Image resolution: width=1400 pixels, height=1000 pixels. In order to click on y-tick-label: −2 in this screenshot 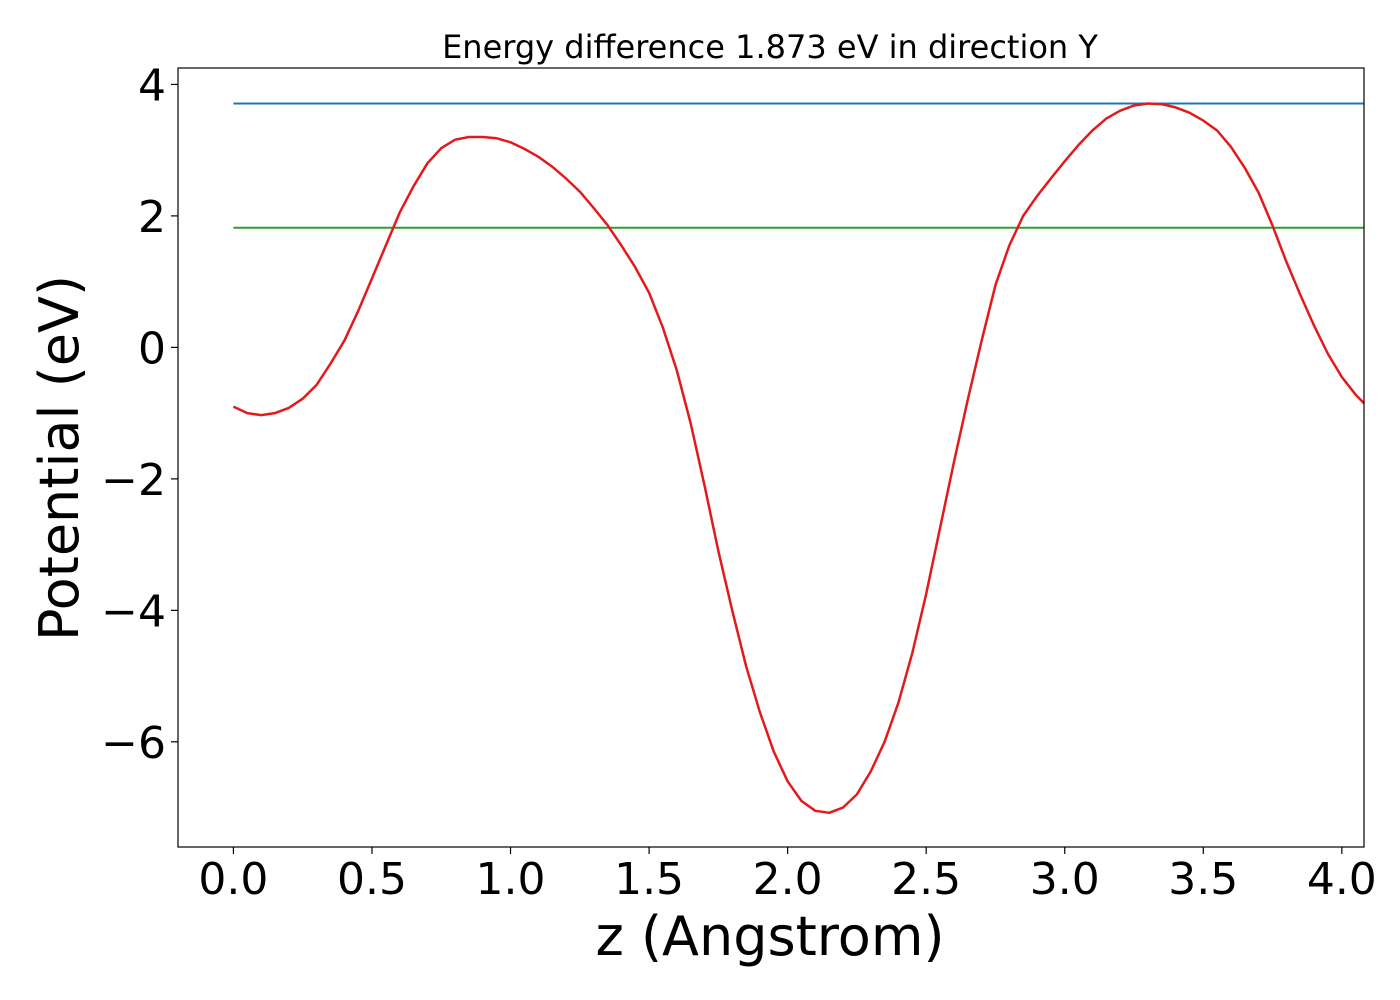, I will do `click(133, 480)`.